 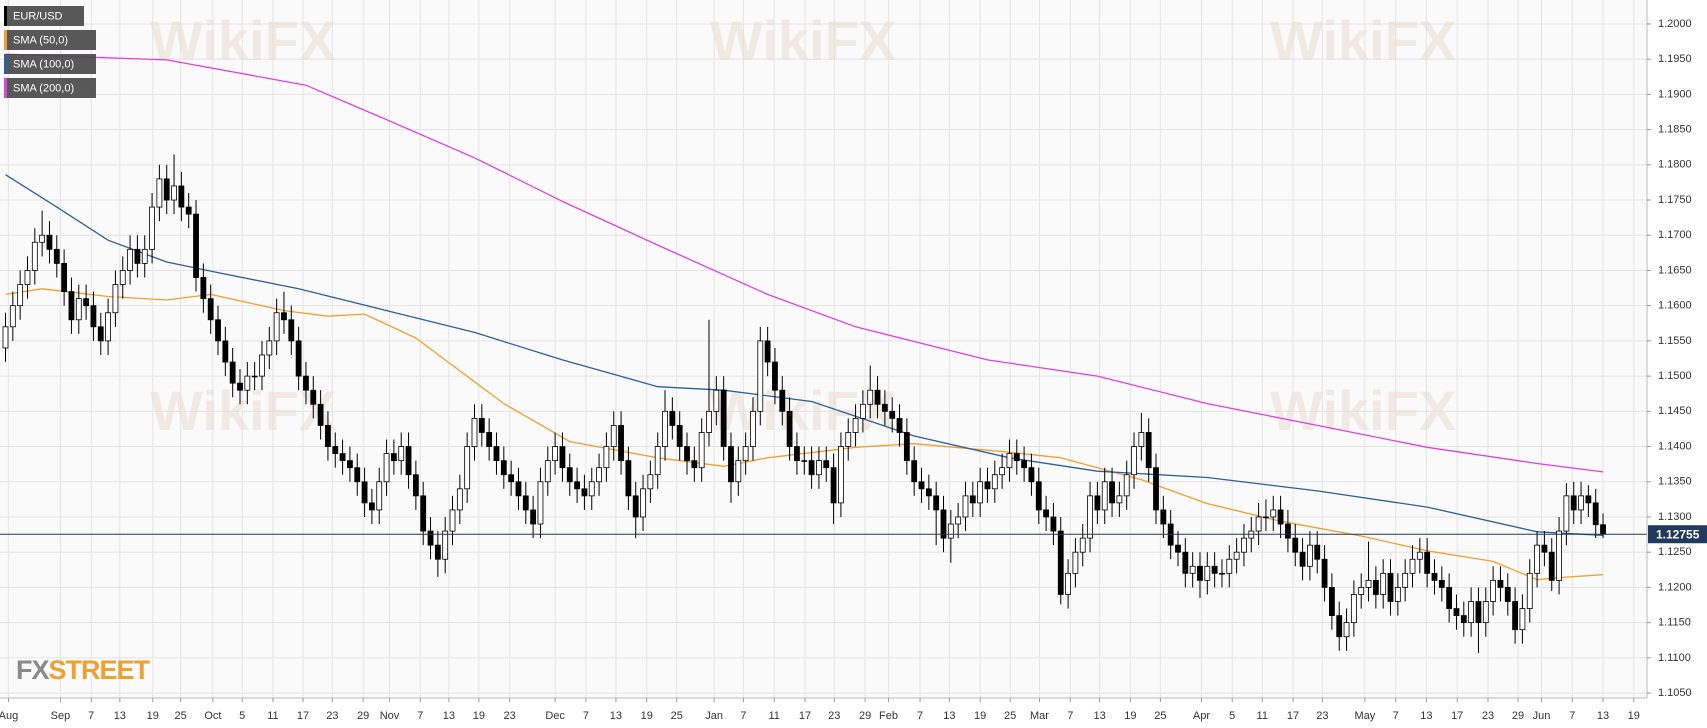 What do you see at coordinates (40, 40) in the screenshot?
I see `legend-label: SMA (50,0)` at bounding box center [40, 40].